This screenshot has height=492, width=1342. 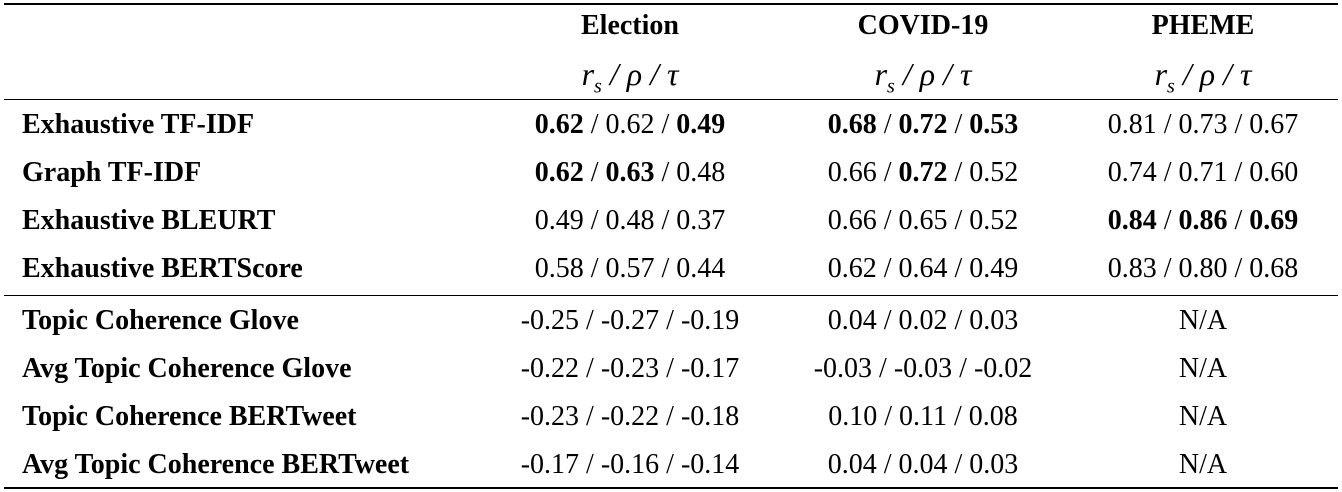 I want to click on metric-value: 0.86, so click(x=1203, y=220).